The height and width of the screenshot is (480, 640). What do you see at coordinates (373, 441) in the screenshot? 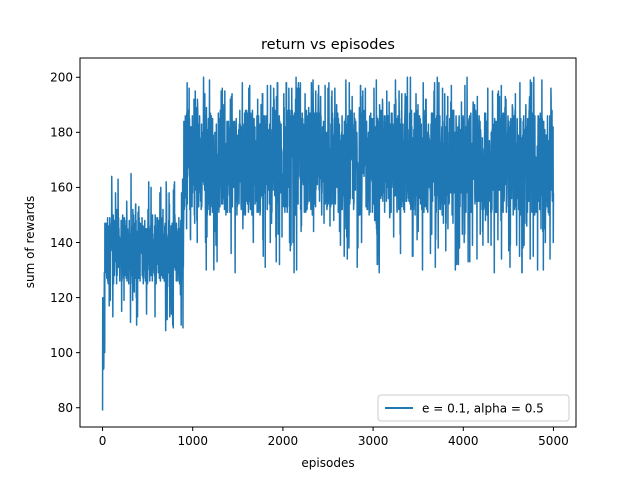
I see `x-tick-label: 3000` at bounding box center [373, 441].